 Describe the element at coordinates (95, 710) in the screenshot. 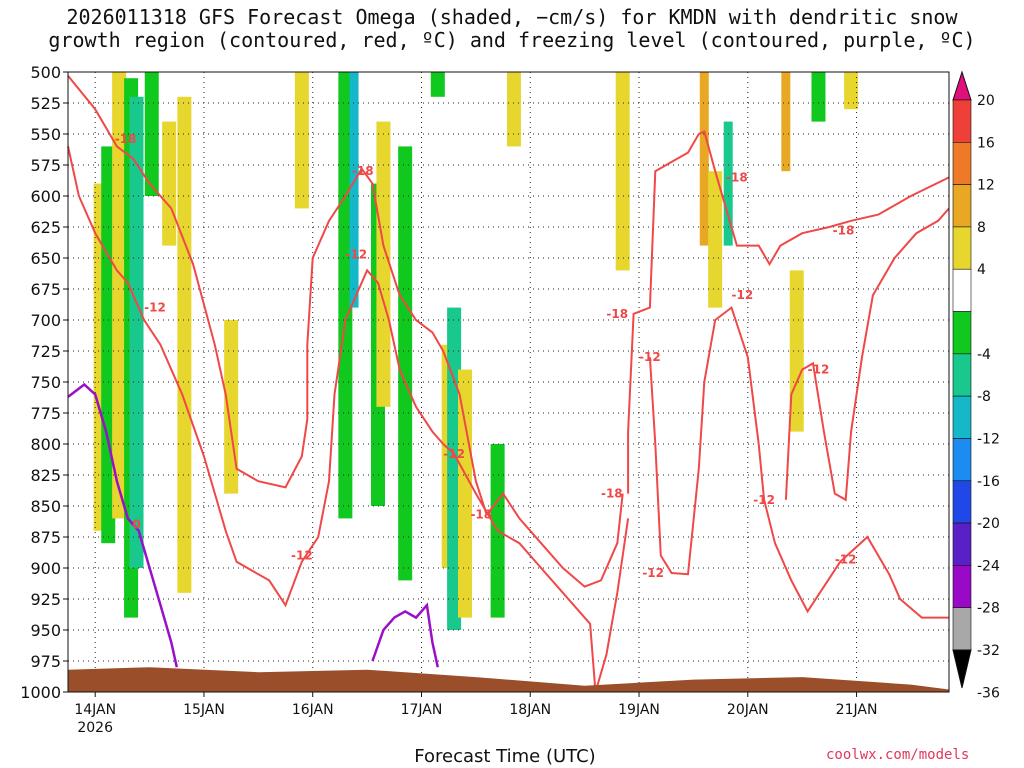

I see `x-tick-label: 14JAN` at that location.